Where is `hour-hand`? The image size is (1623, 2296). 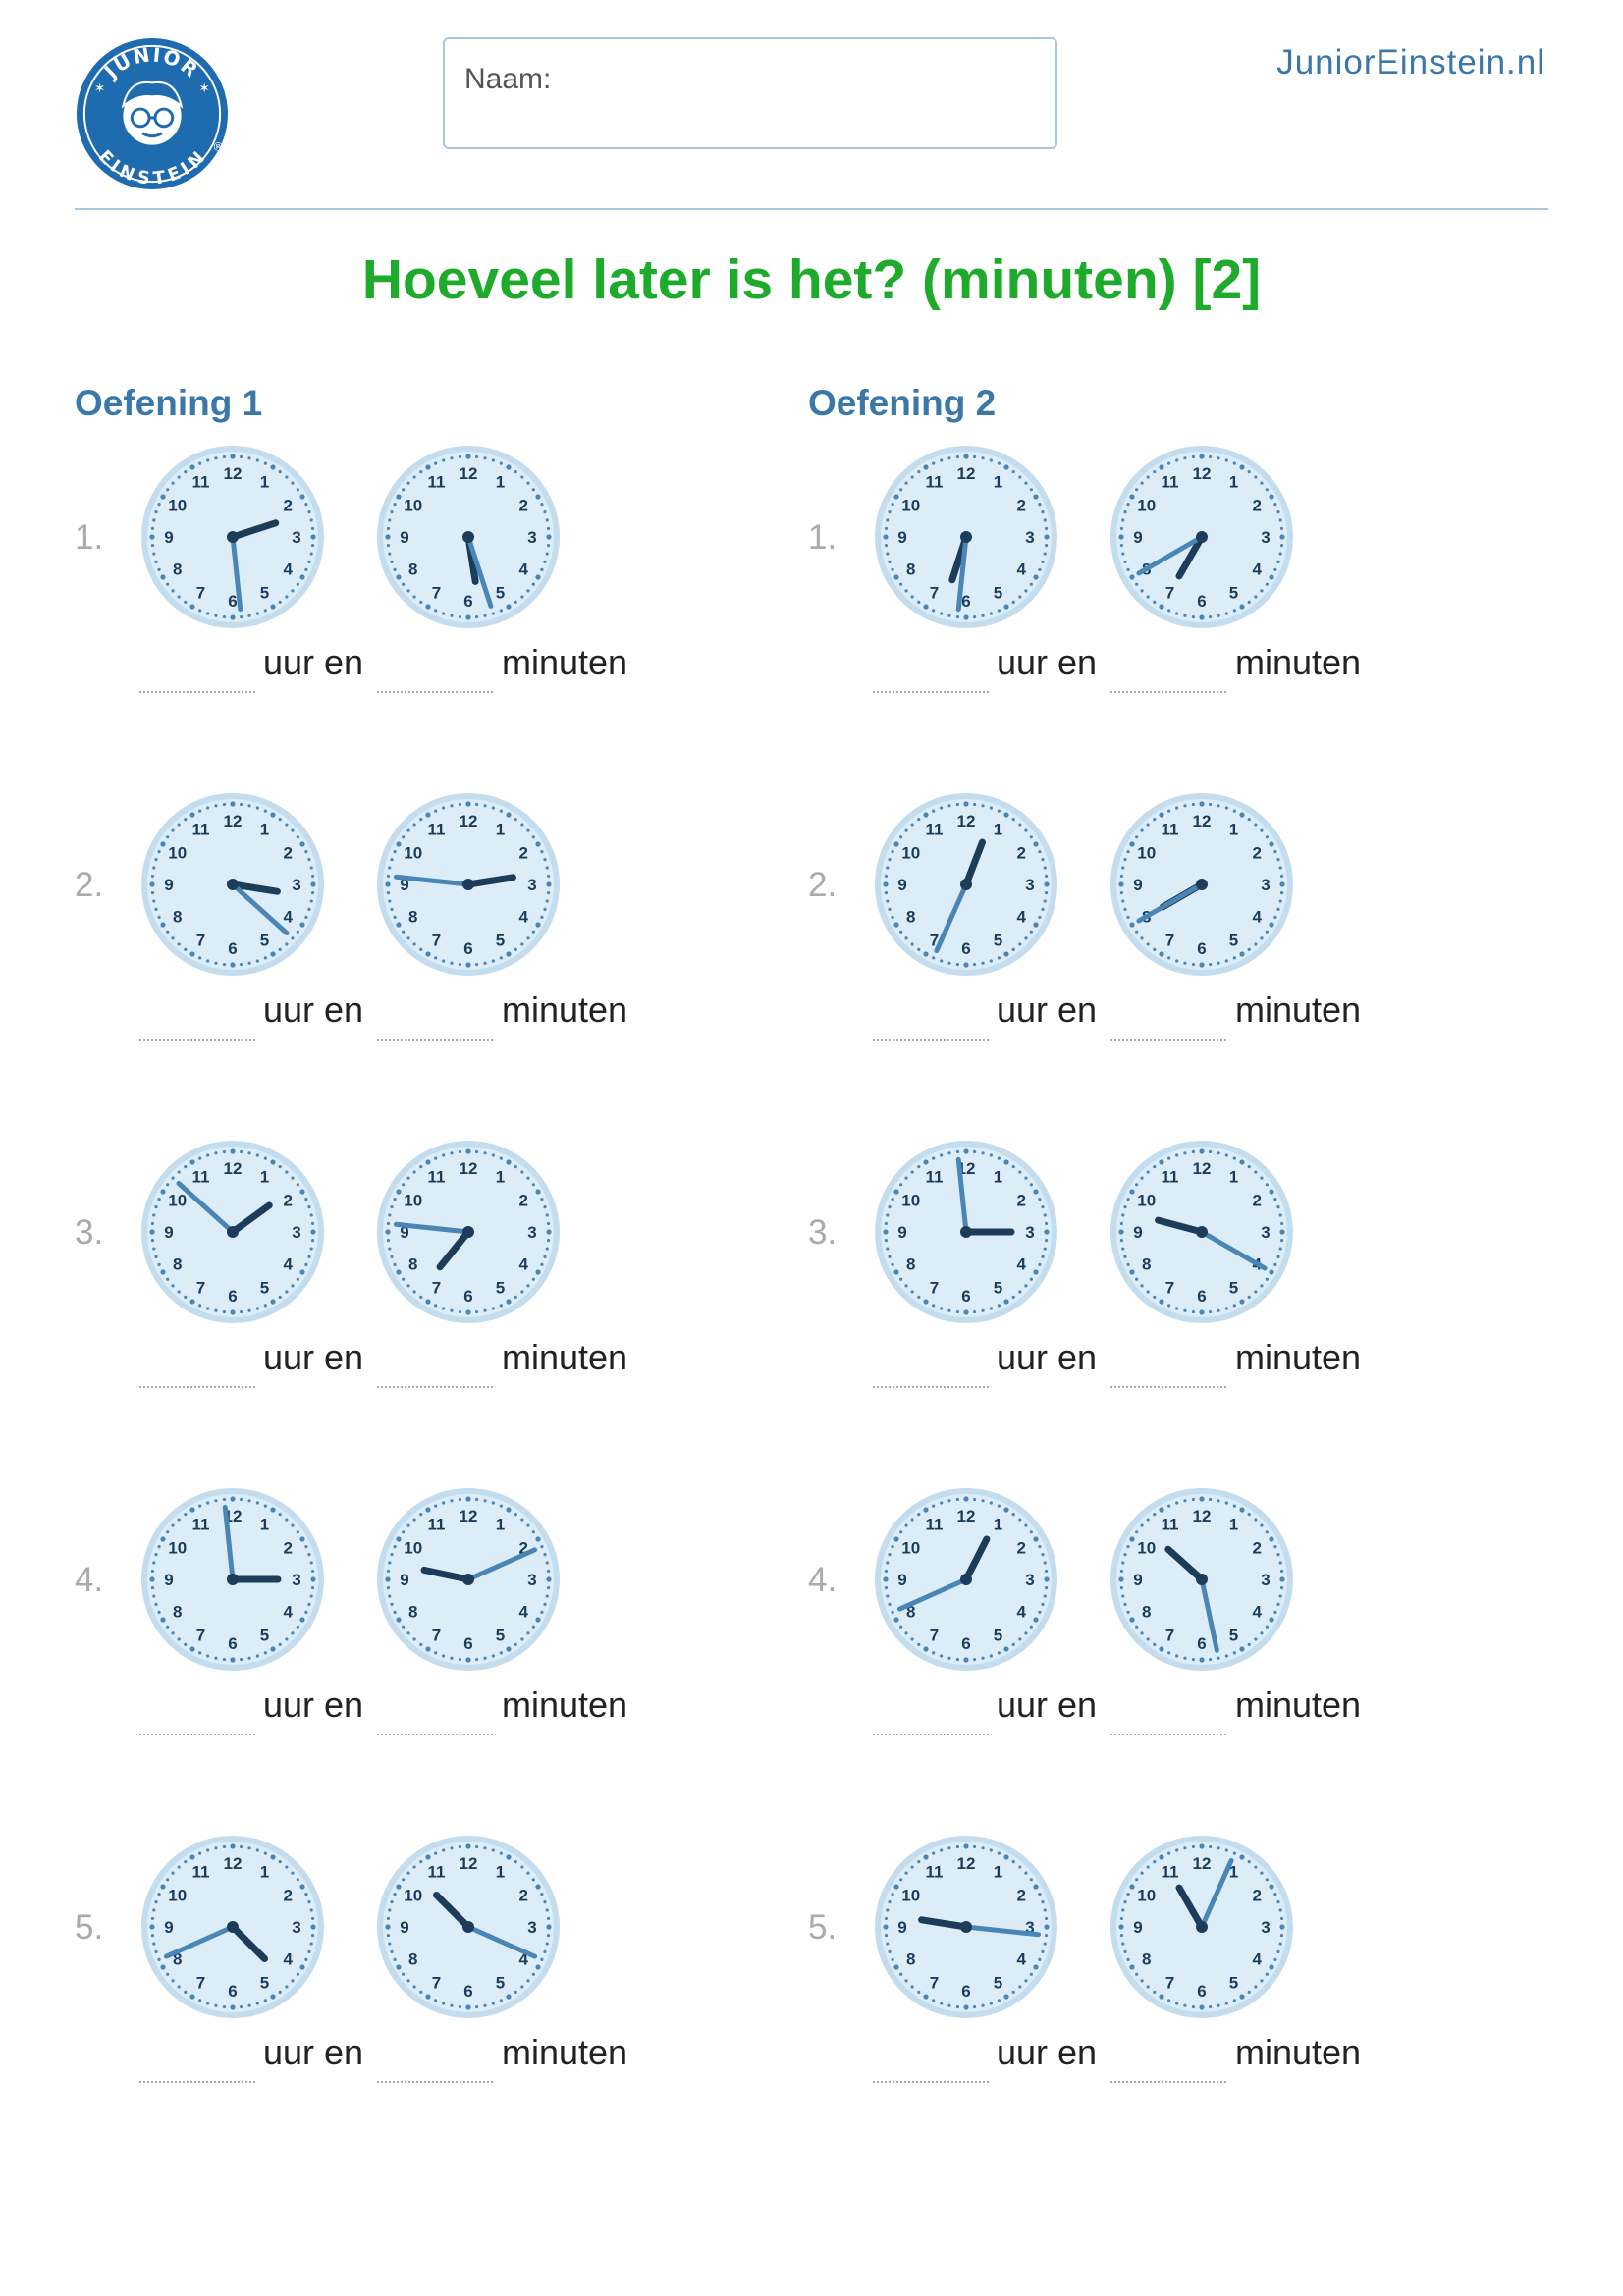
hour-hand is located at coordinates (976, 1559).